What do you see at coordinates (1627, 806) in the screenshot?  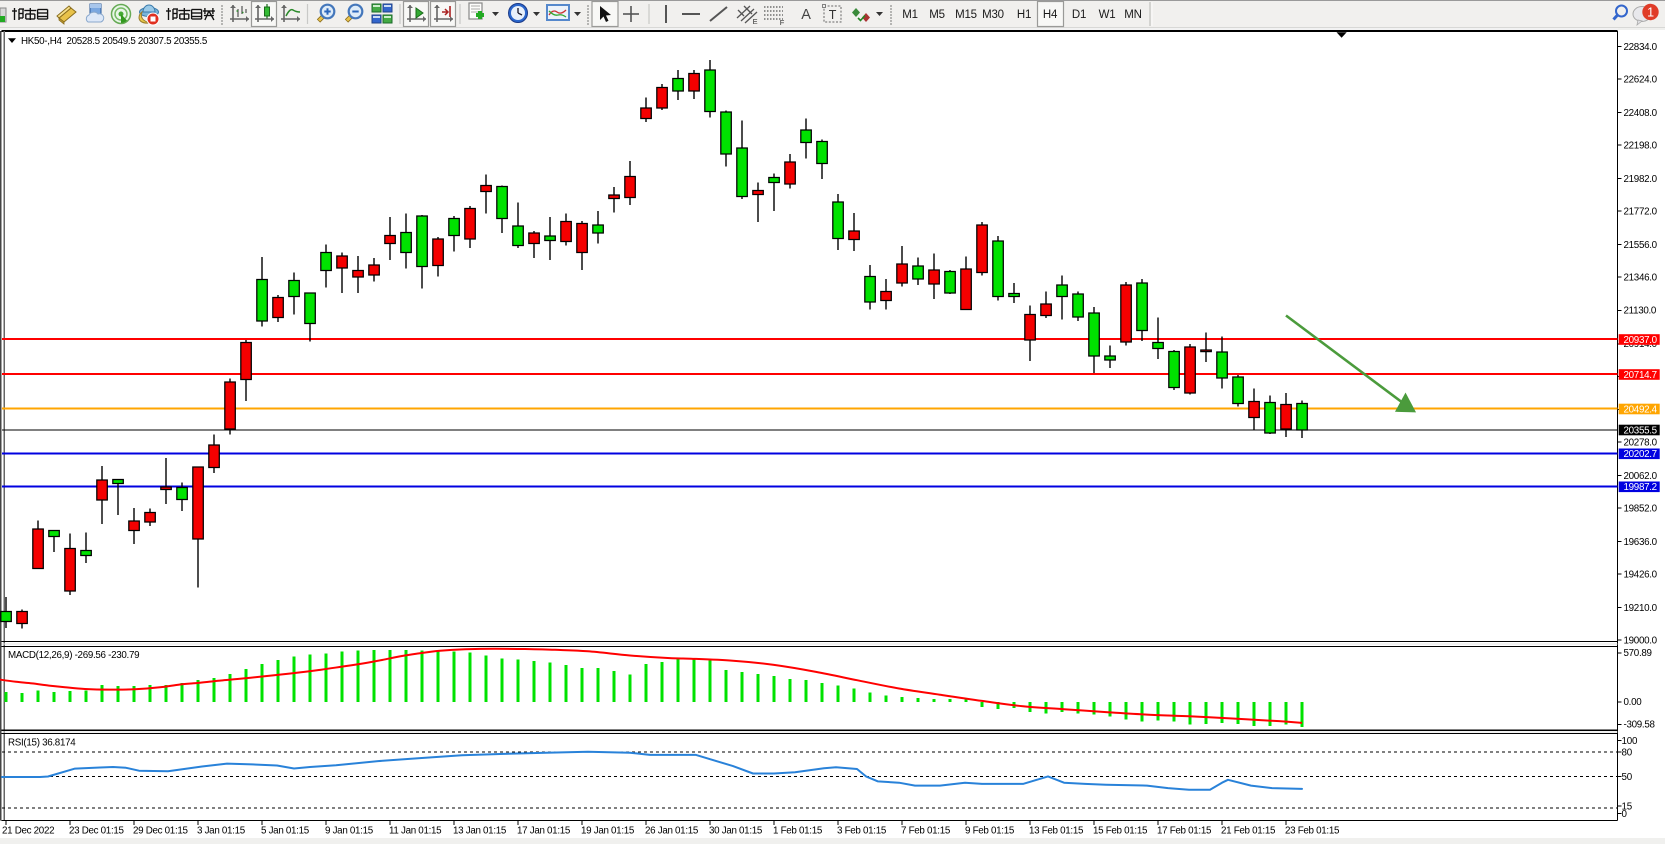 I see `svg-text: 15` at bounding box center [1627, 806].